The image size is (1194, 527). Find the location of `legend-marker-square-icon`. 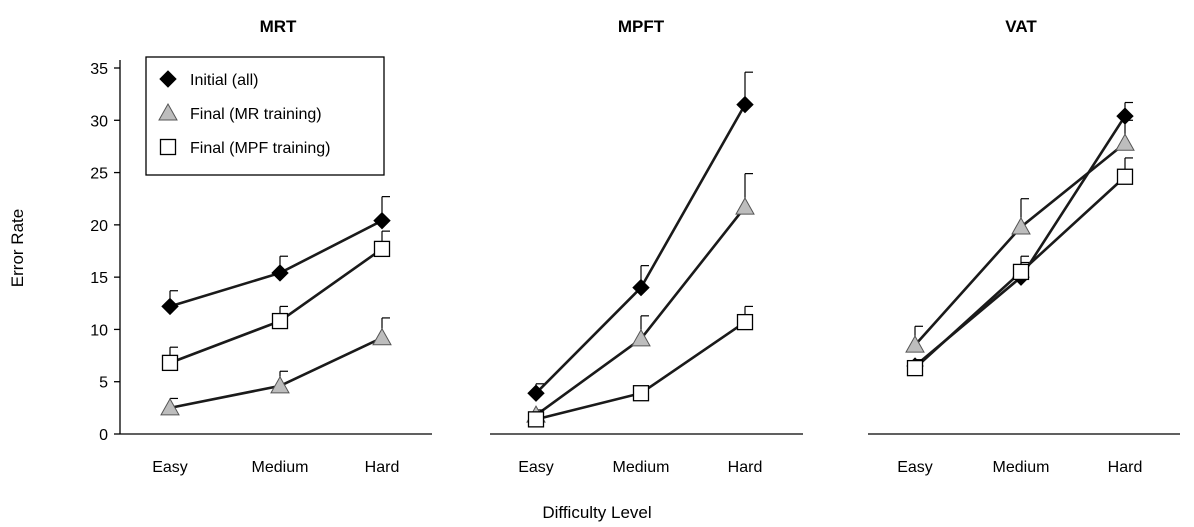

legend-marker-square-icon is located at coordinates (168, 147).